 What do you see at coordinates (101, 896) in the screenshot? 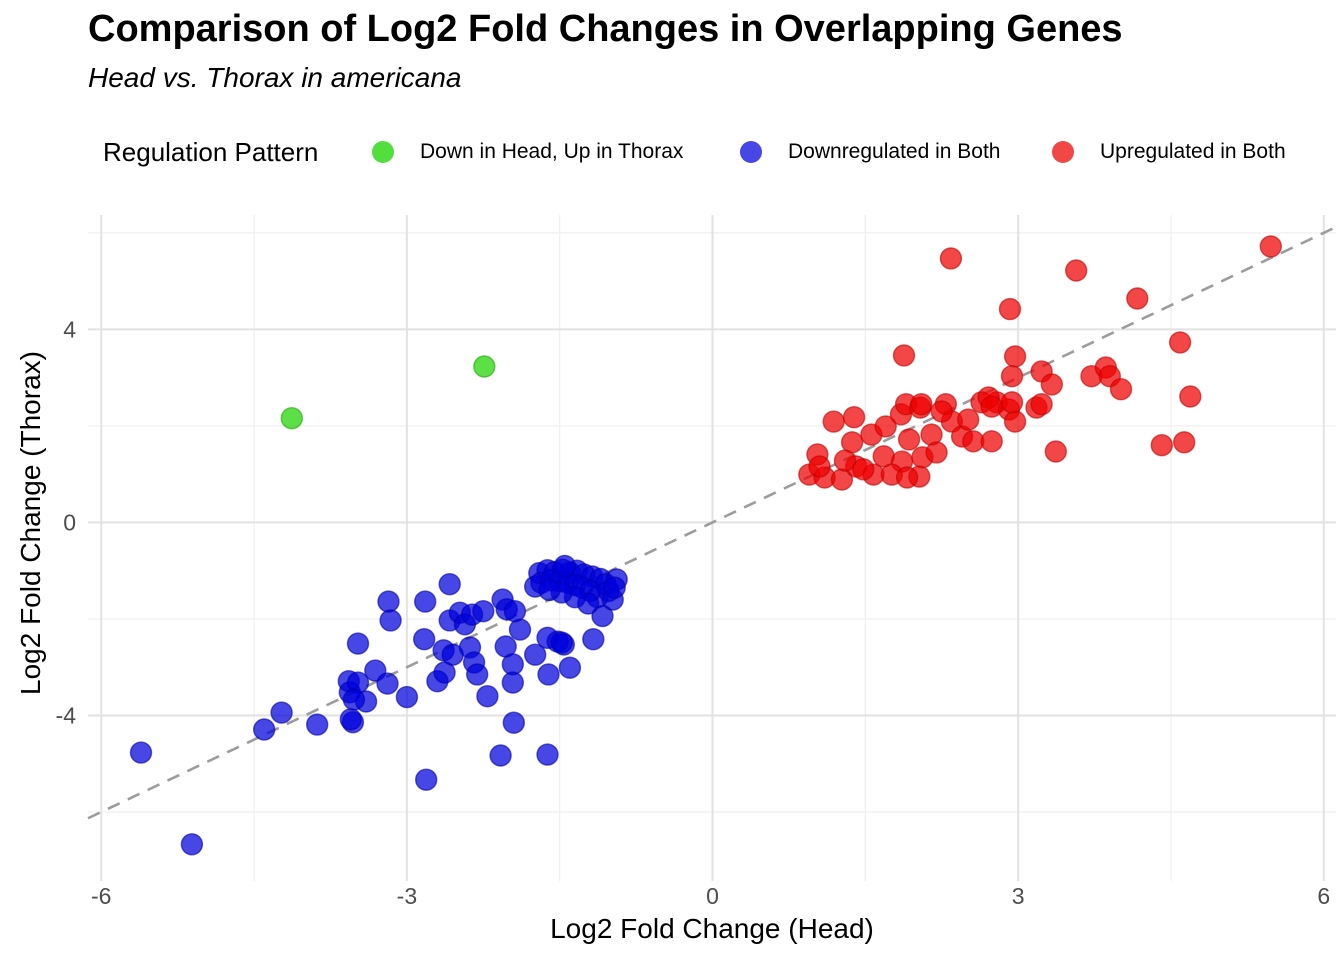
I see `x-tick-label: -6` at bounding box center [101, 896].